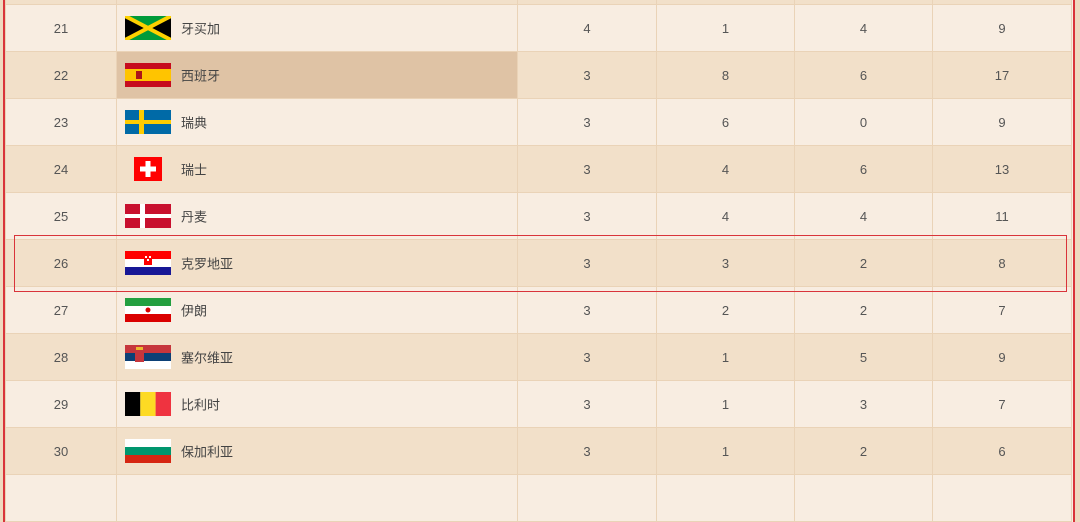  I want to click on denmark-flag-icon, so click(148, 216).